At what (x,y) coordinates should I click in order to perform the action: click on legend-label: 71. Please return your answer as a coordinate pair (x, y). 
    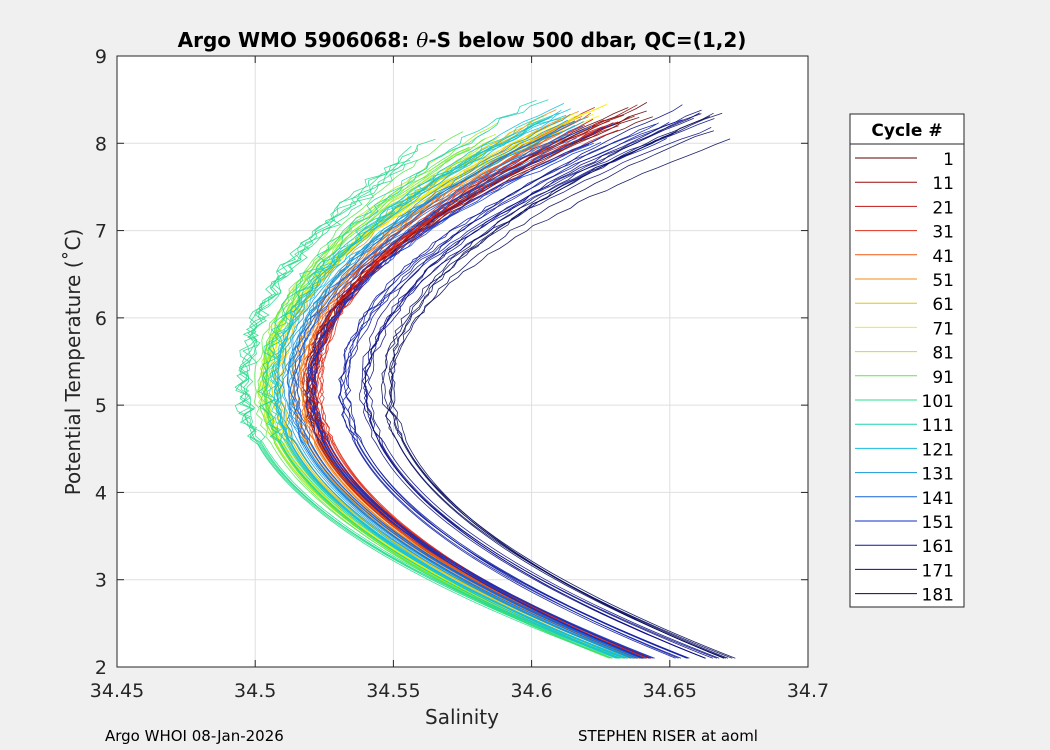
    Looking at the image, I should click on (943, 329).